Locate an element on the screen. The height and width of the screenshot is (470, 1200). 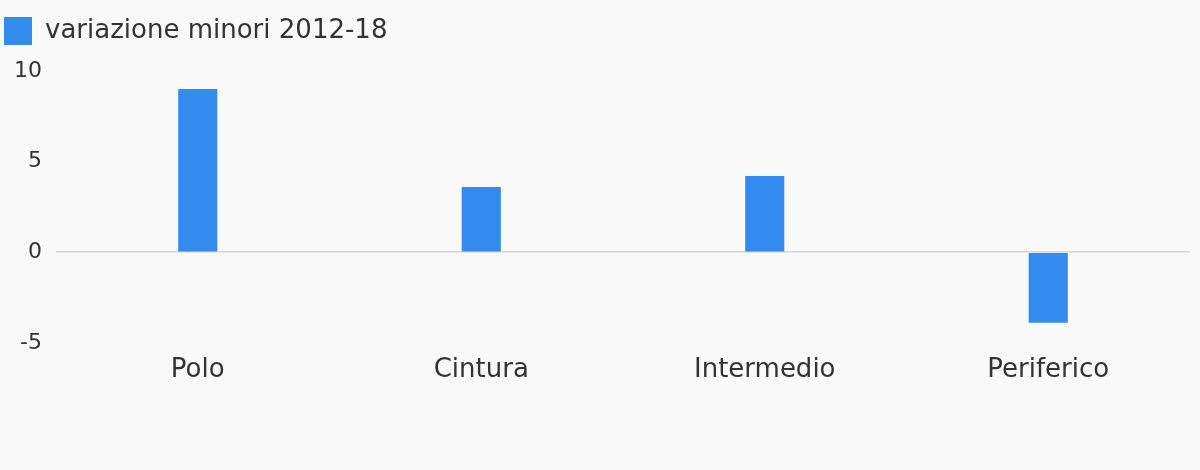
y-tick-label: 5 is located at coordinates (34, 160).